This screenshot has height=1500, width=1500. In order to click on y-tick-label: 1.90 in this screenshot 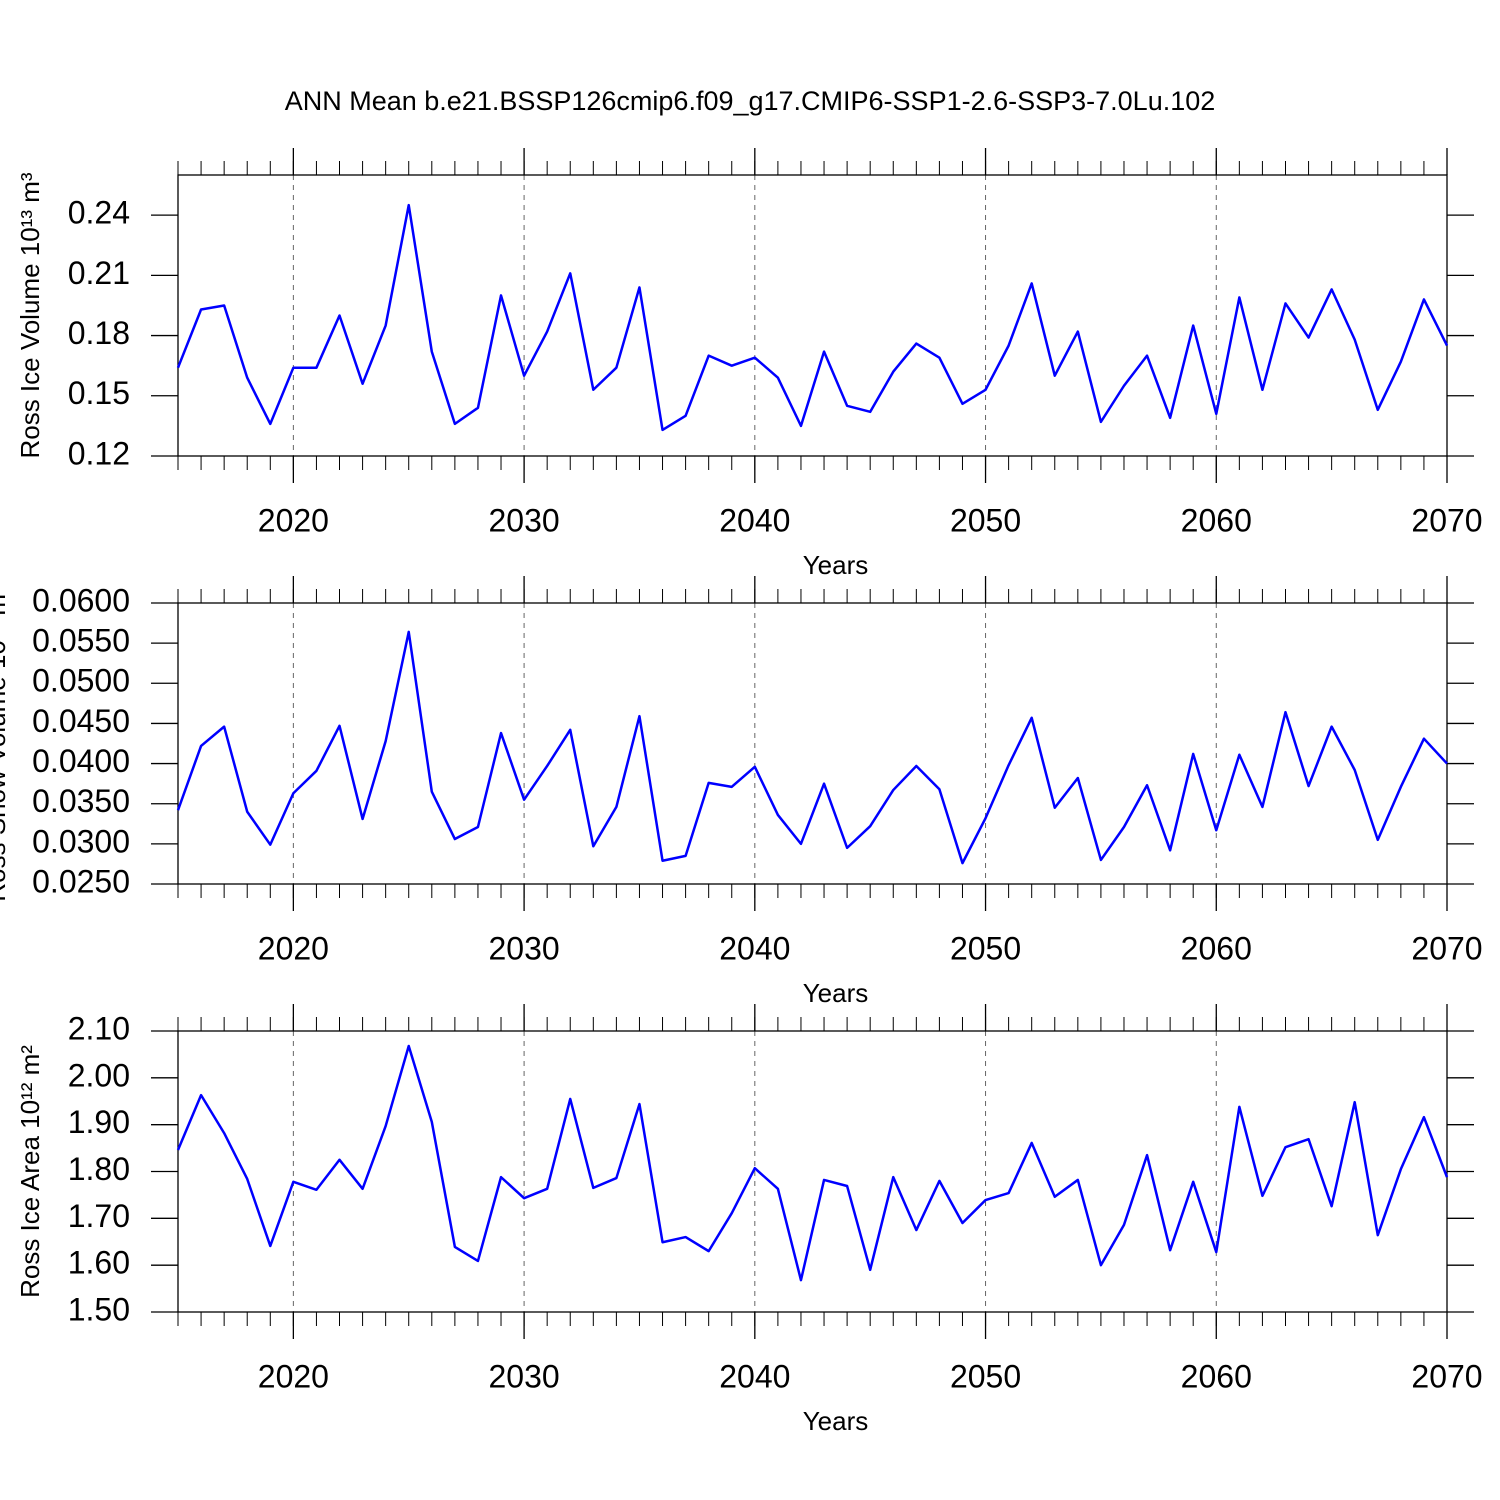, I will do `click(99, 1122)`.